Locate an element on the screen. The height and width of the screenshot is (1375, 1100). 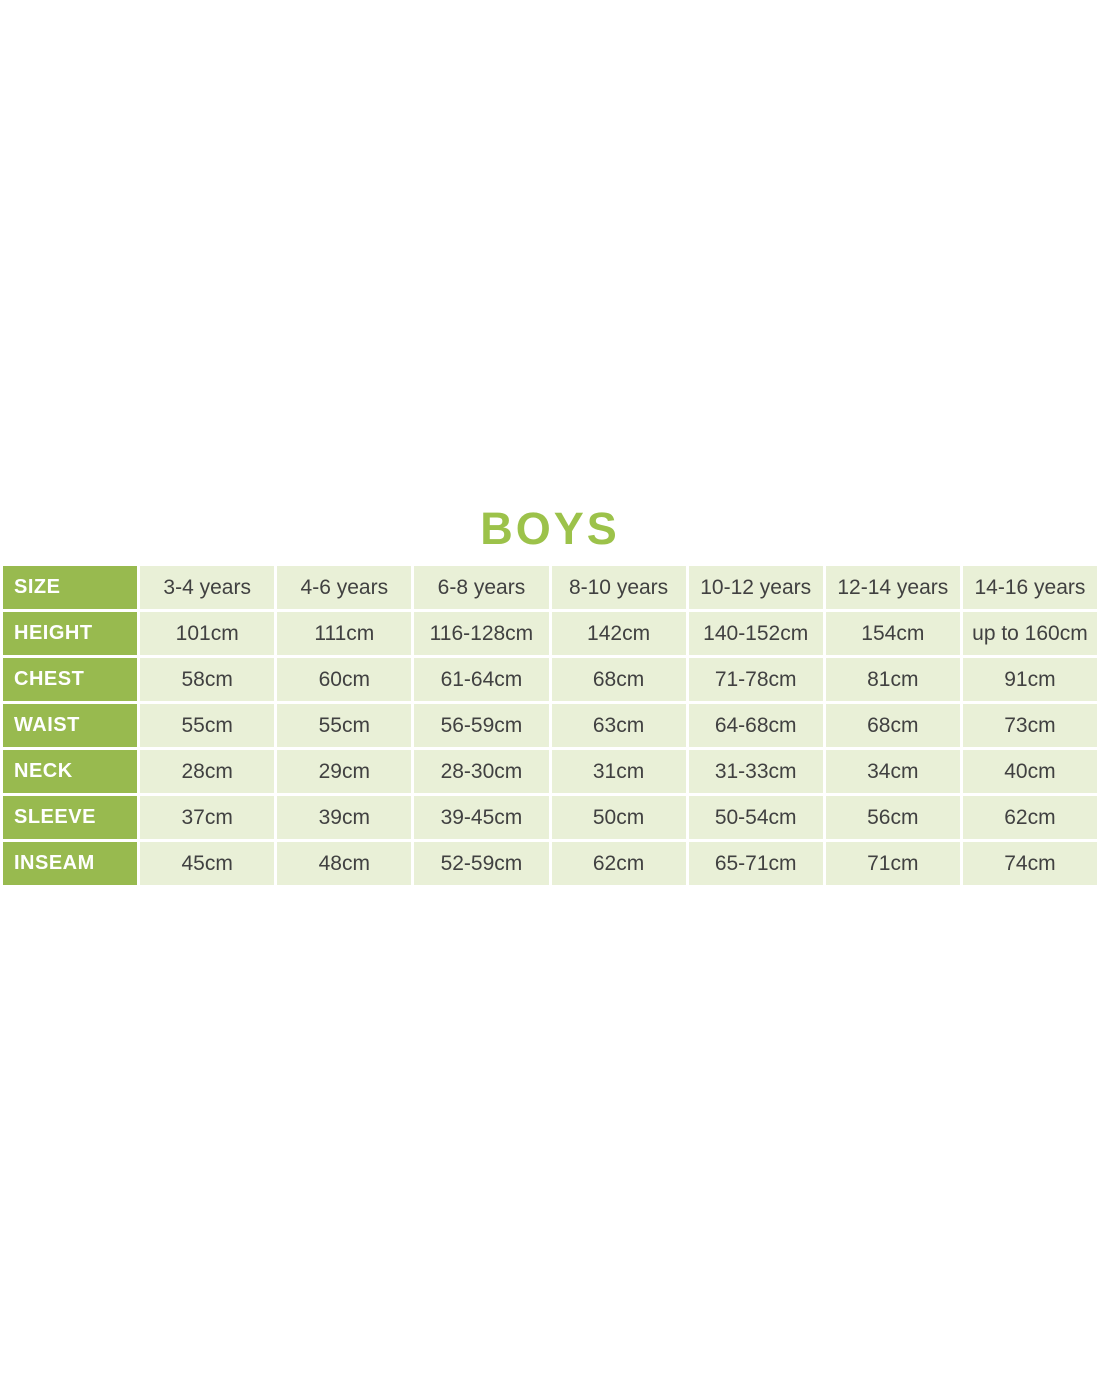
chest-cell: 68cm is located at coordinates (618, 679).